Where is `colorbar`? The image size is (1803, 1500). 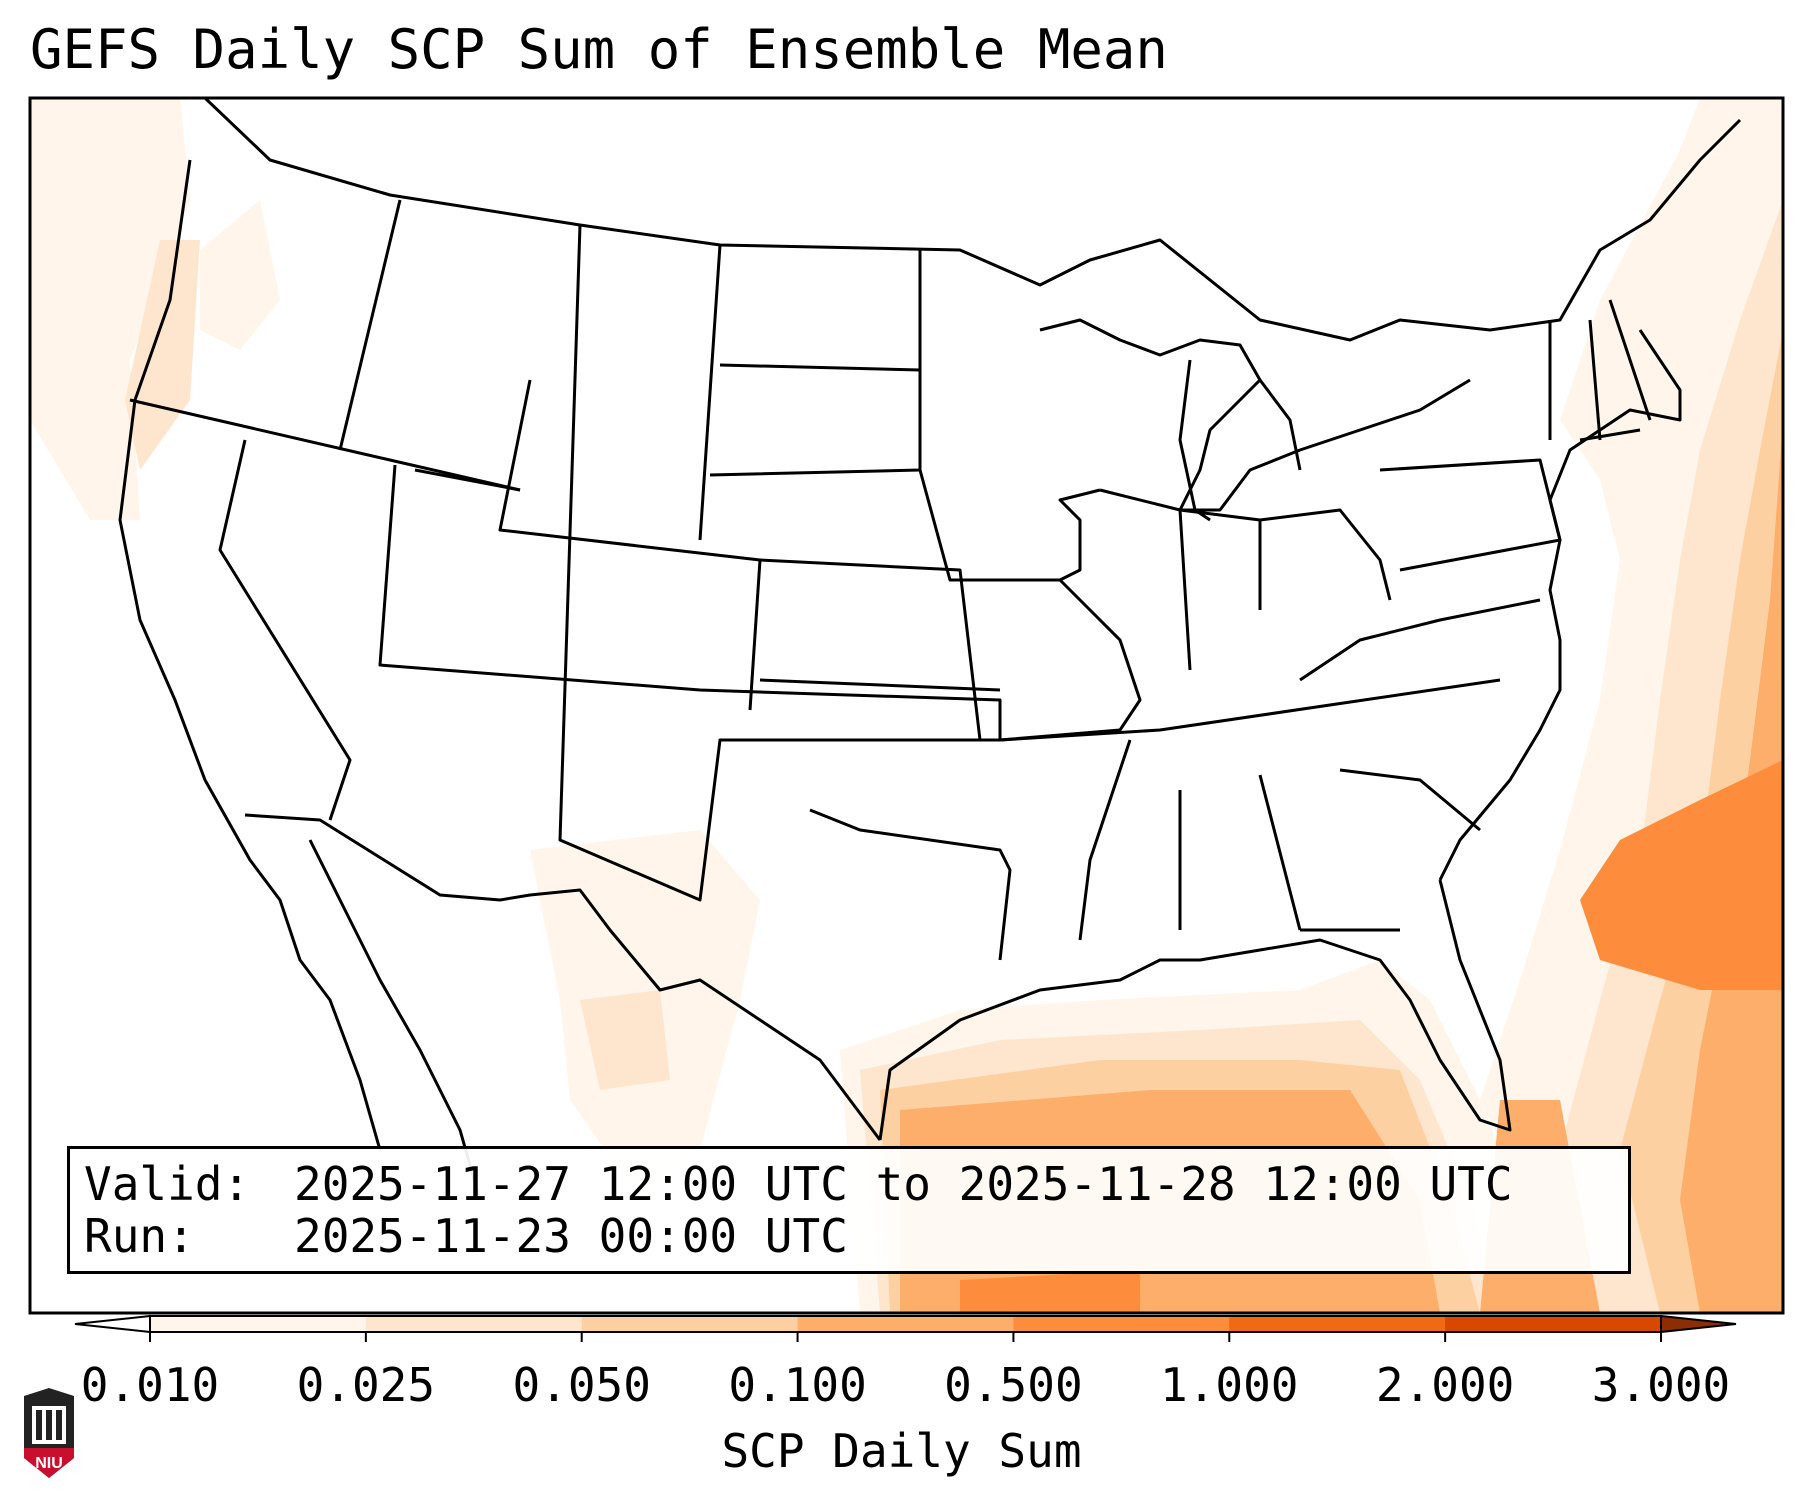 colorbar is located at coordinates (905, 1328).